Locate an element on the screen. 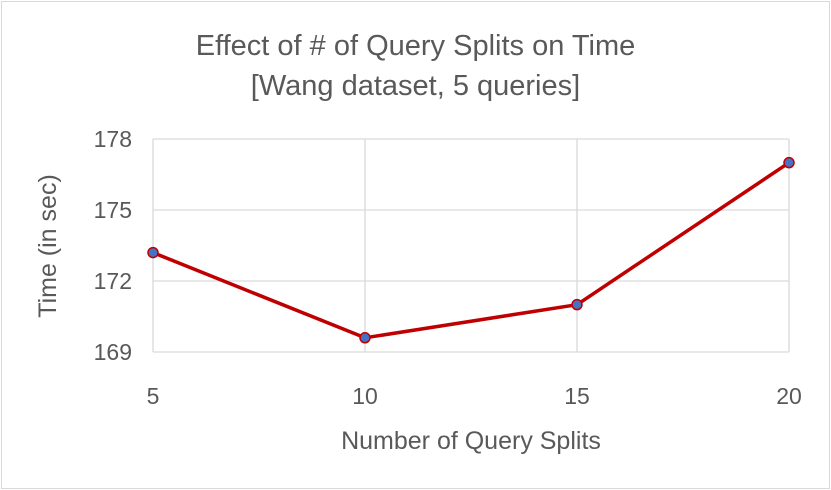 The width and height of the screenshot is (831, 490). x-tick-label: 10 is located at coordinates (365, 396).